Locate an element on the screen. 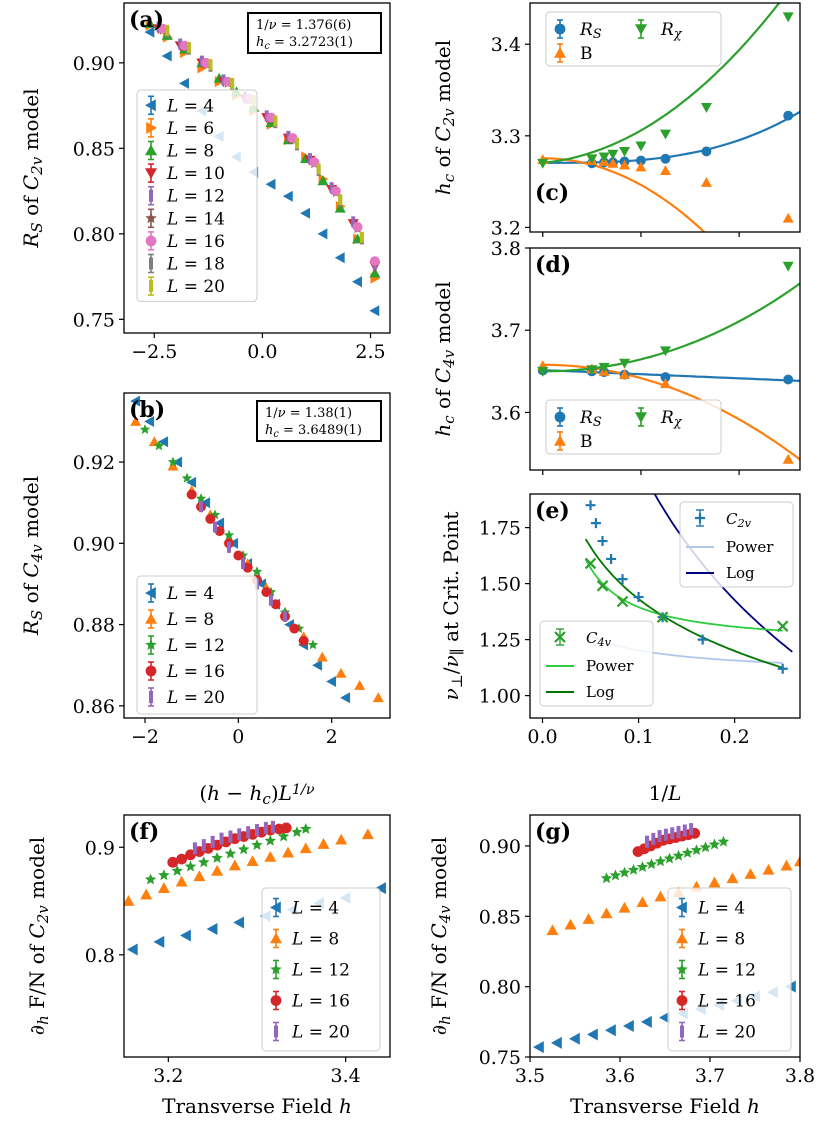 The width and height of the screenshot is (830, 1121). y-tick-label: 0.85 is located at coordinates (94, 149).